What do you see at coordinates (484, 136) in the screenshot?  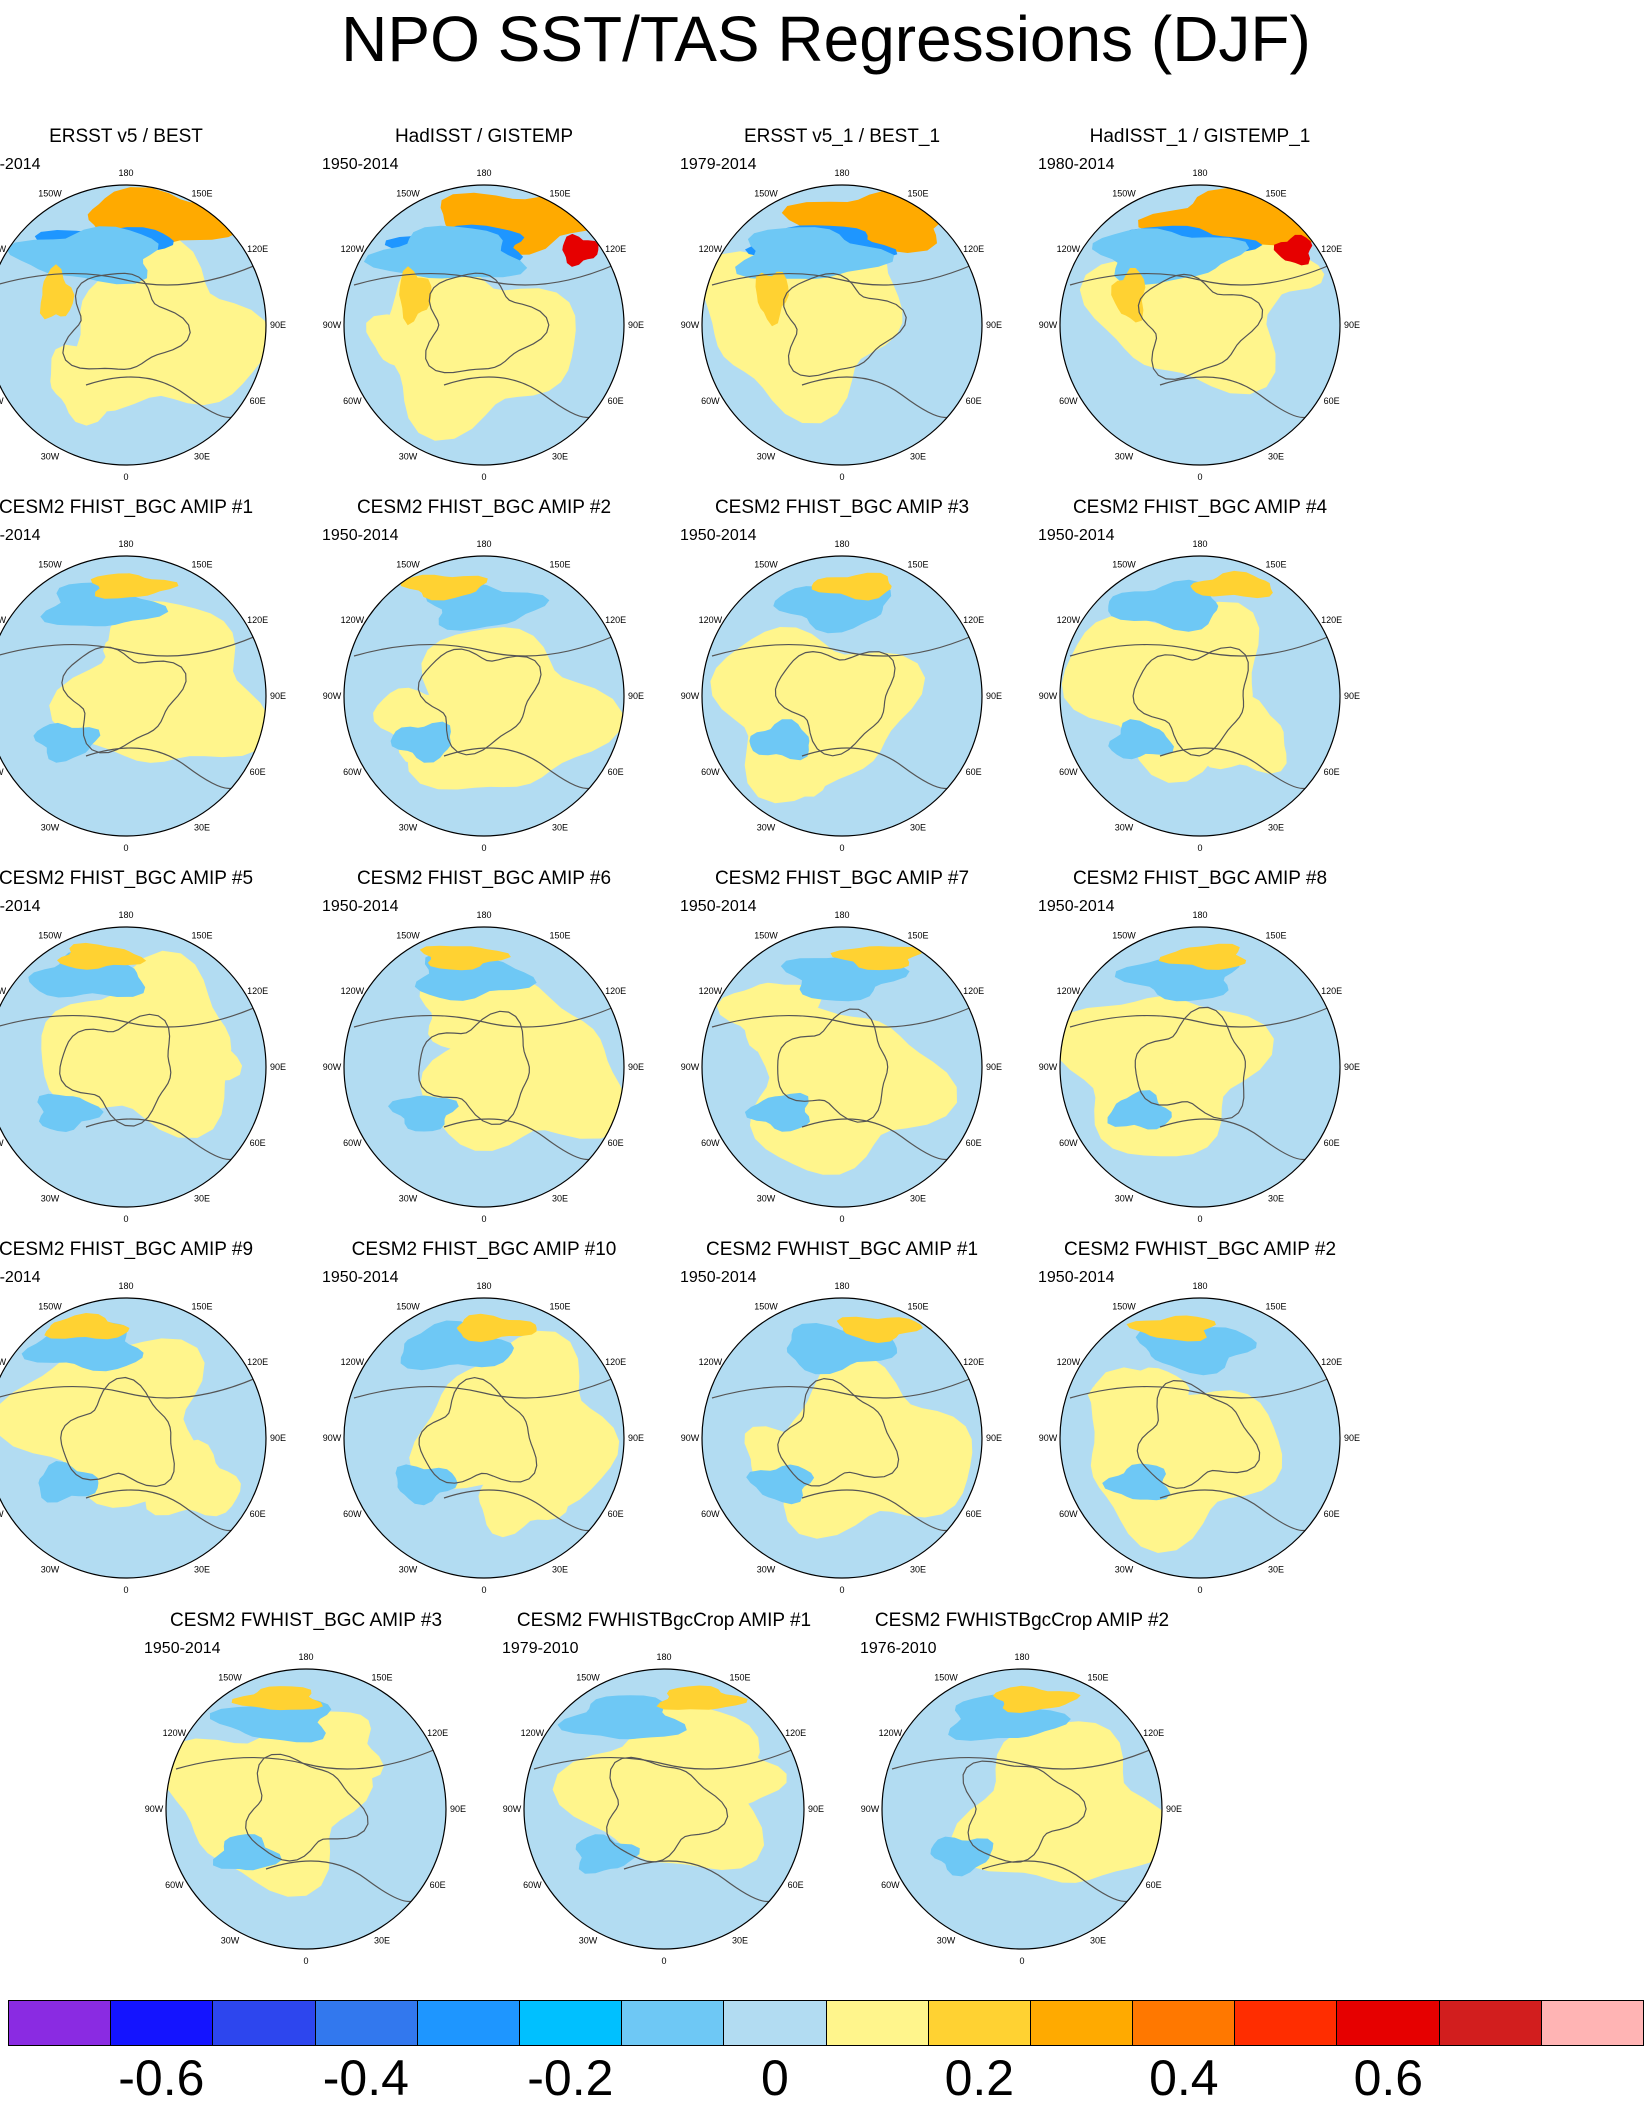 I see `panel-title: HadISST / GISTEMP` at bounding box center [484, 136].